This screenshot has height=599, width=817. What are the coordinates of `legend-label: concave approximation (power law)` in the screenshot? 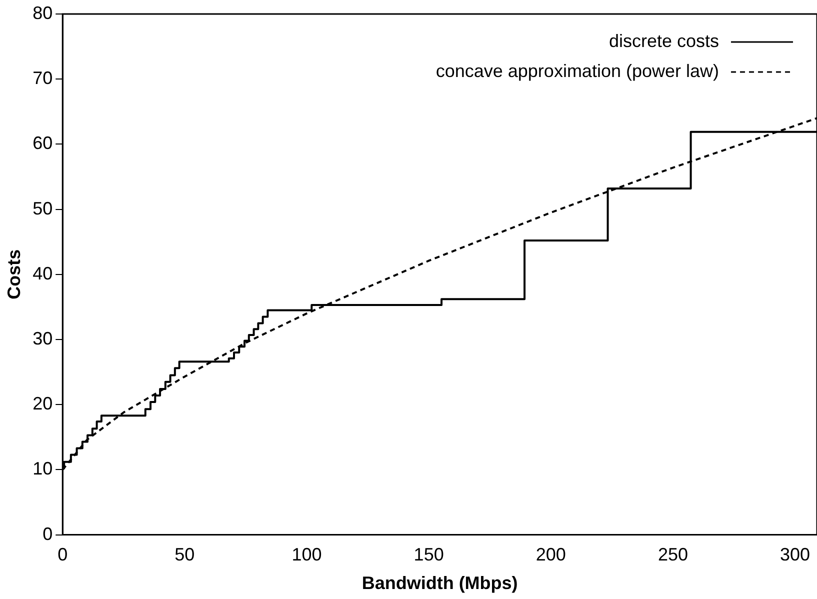 It's located at (577, 70).